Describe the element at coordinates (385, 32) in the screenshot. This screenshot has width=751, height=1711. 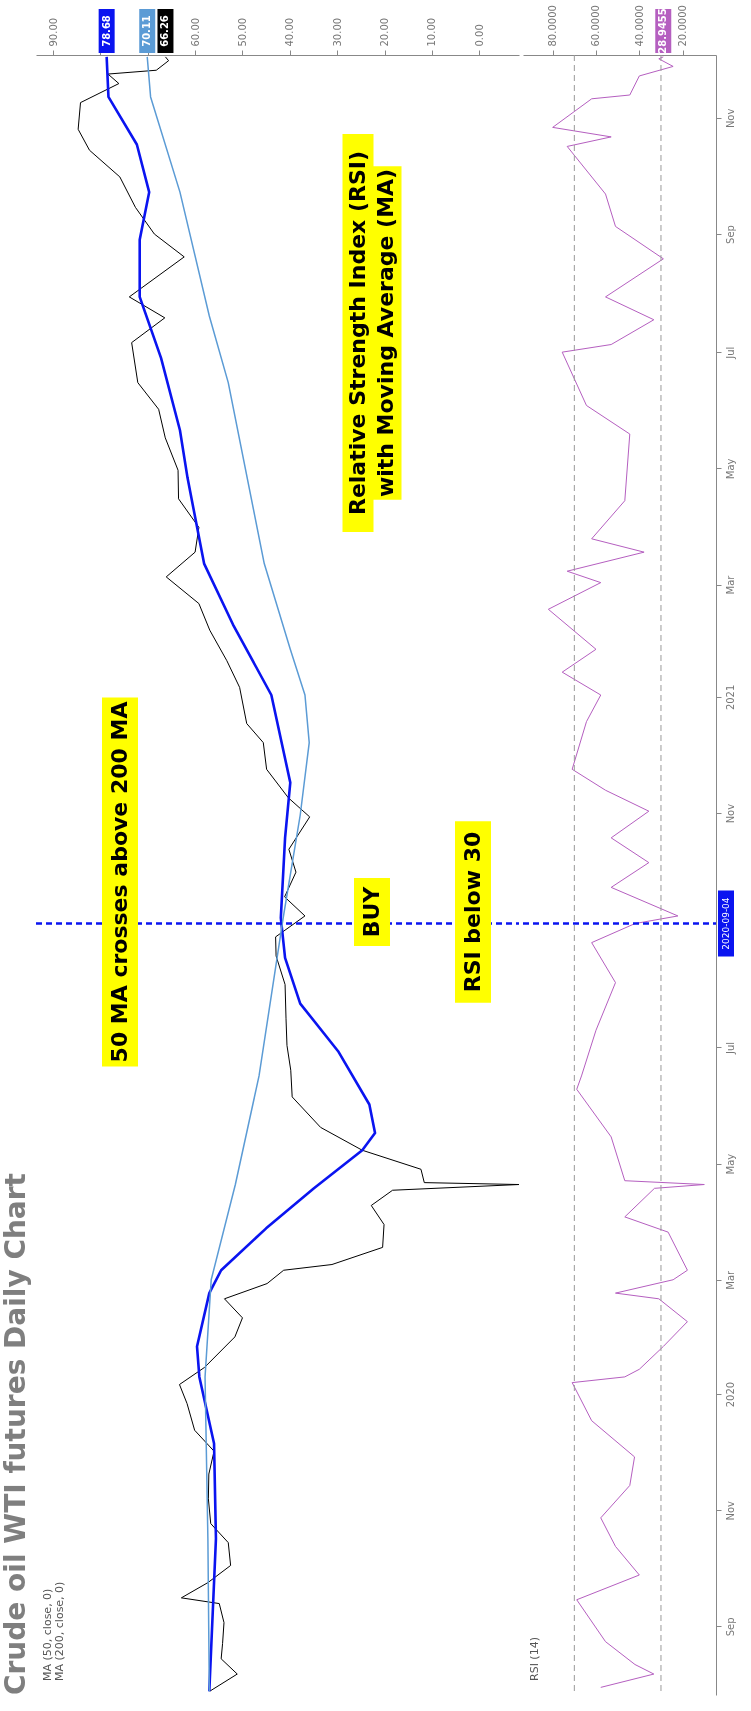
I see `x-tick-label: 20.00` at that location.